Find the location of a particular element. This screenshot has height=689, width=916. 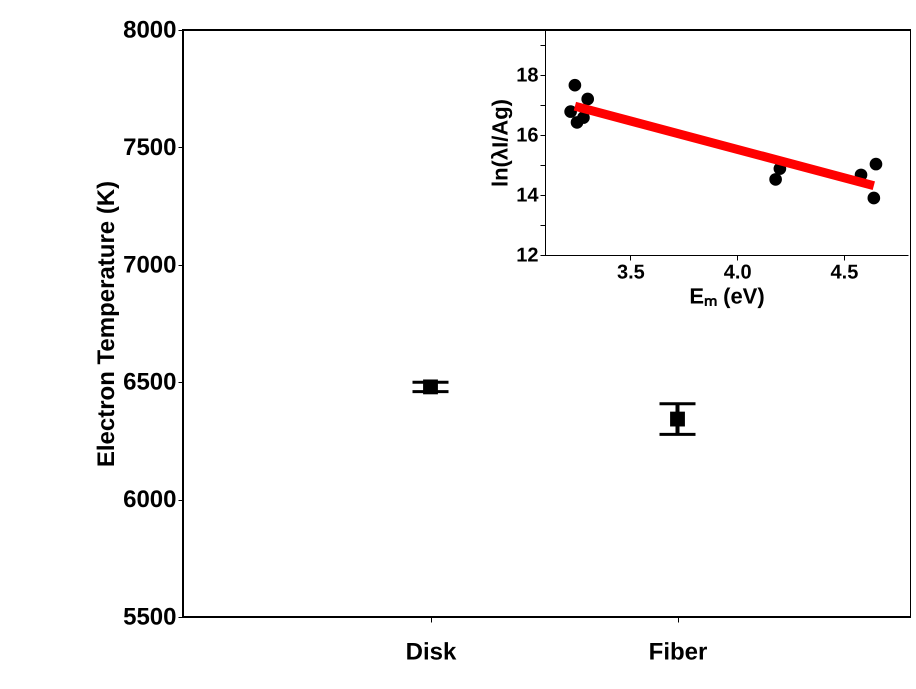

x-tick-label: 4.5 is located at coordinates (844, 273).